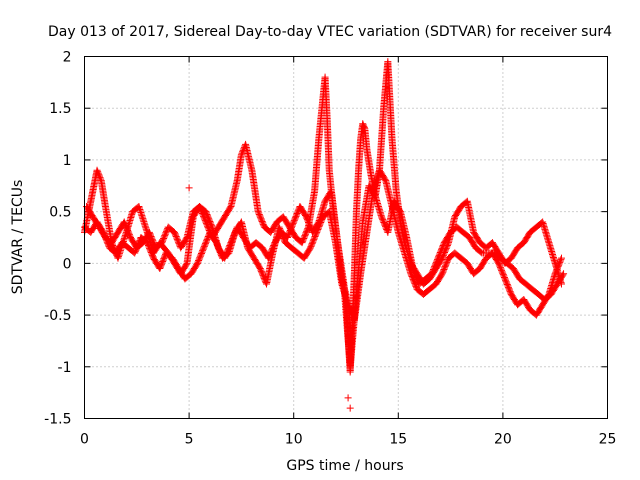 The height and width of the screenshot is (480, 640). What do you see at coordinates (608, 440) in the screenshot?
I see `x-tick-label: 25` at bounding box center [608, 440].